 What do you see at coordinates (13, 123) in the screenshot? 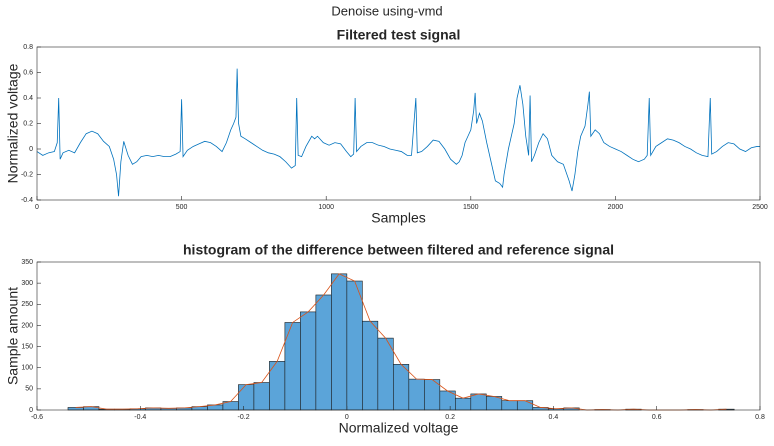
I see `y-axis-label: Normalized voltage` at bounding box center [13, 123].